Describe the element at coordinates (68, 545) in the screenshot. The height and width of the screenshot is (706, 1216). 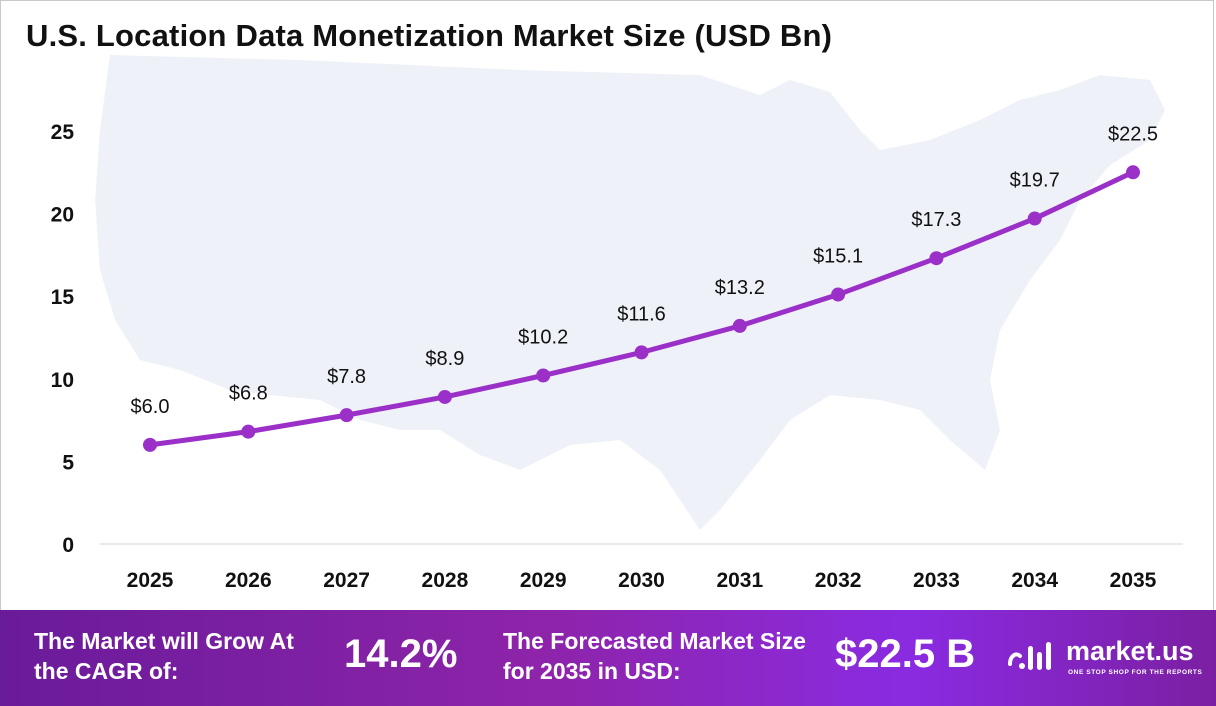
I see `y-tick-label: 0` at that location.